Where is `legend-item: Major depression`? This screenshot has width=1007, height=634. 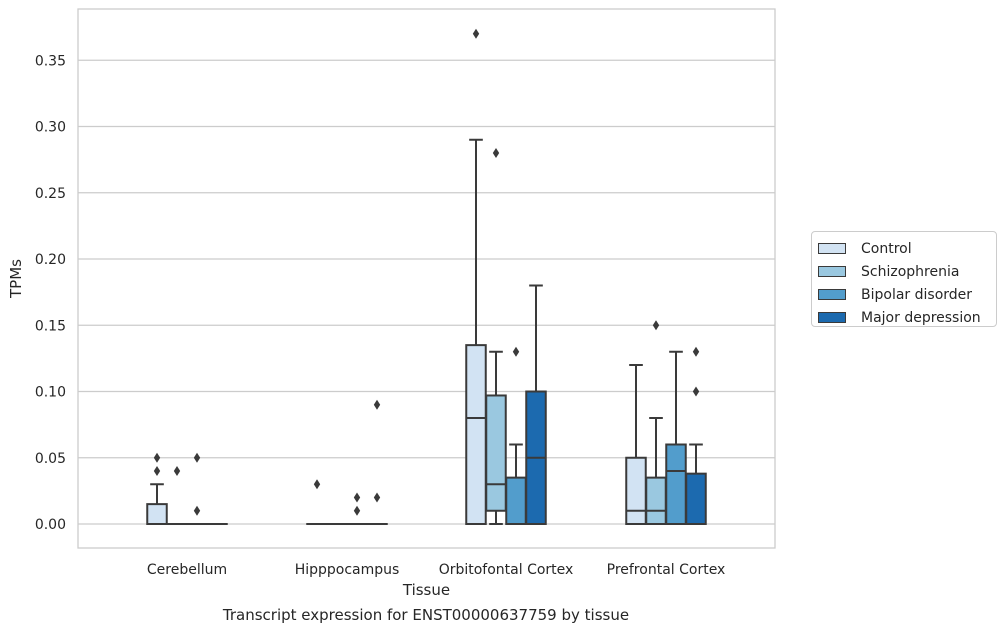 legend-item: Major depression is located at coordinates (907, 317).